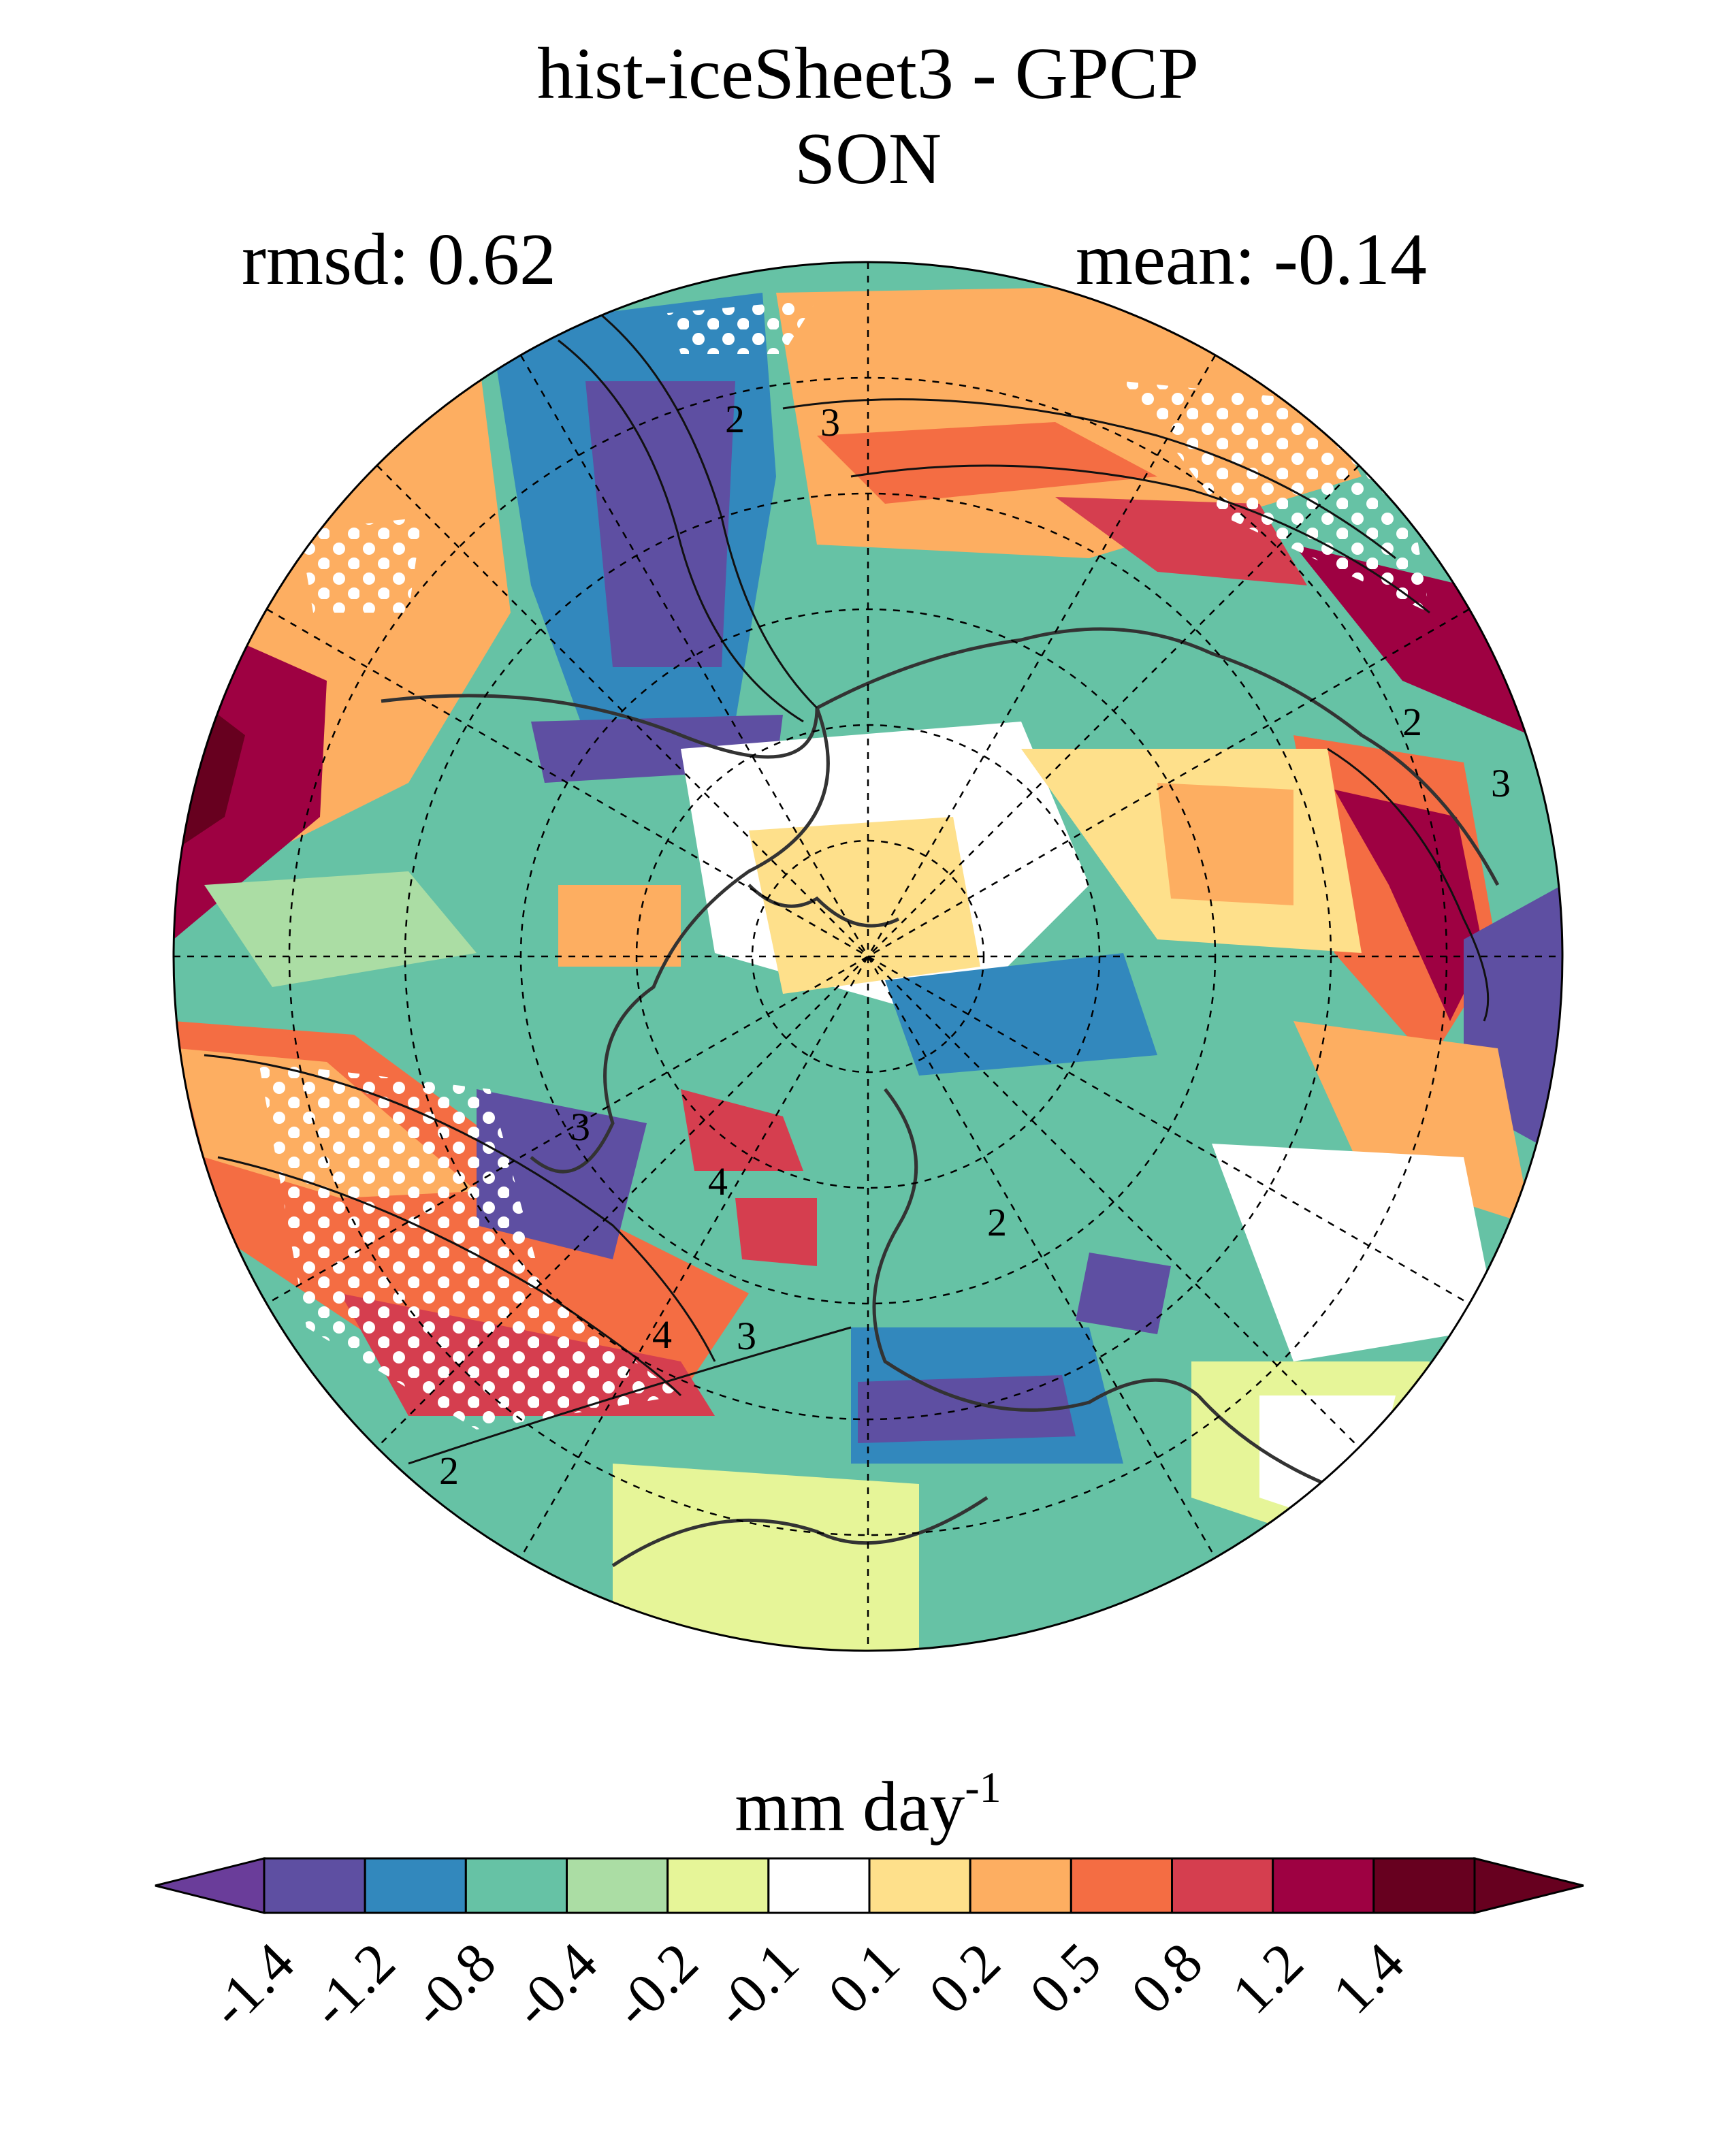 The image size is (1736, 2130). Describe the element at coordinates (1167, 1979) in the screenshot. I see `colorbar-tick-label: 0.8` at that location.